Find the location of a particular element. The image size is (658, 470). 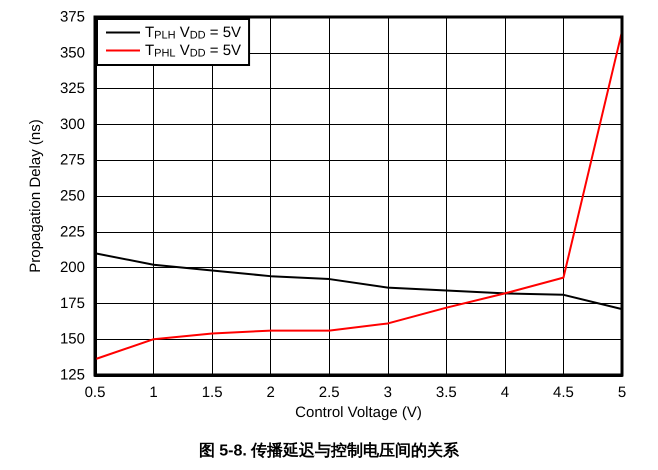

x-tick-label: 2.5 is located at coordinates (329, 392).